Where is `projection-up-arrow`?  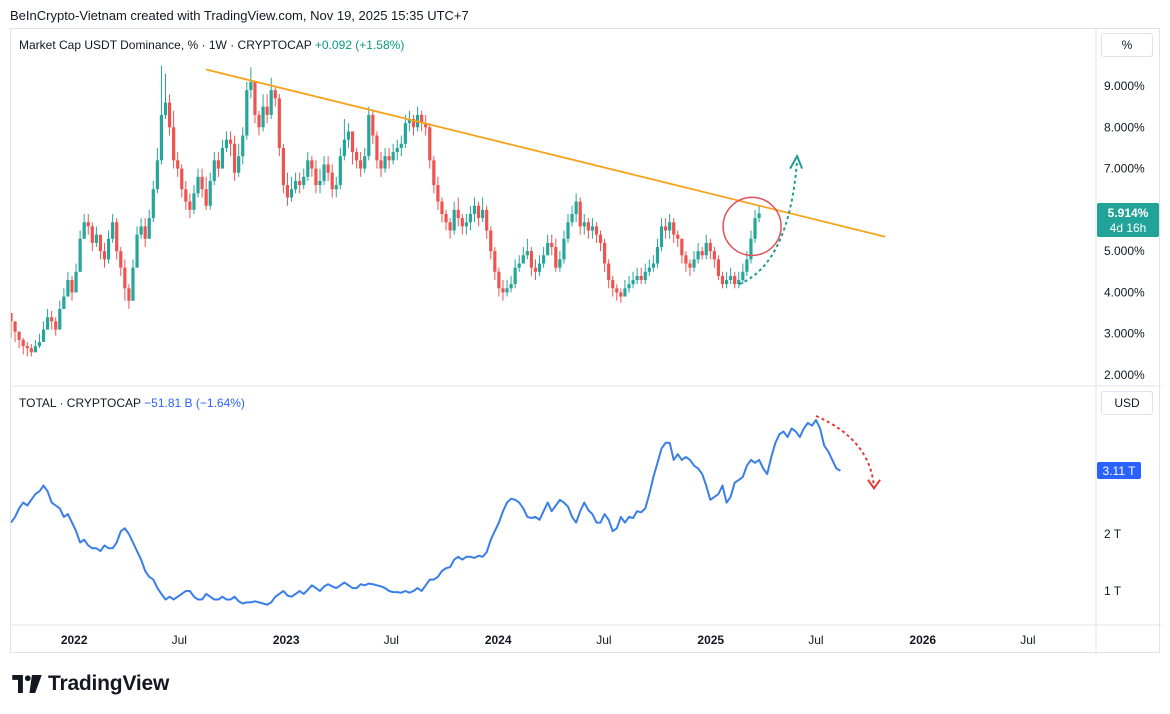
projection-up-arrow is located at coordinates (768, 223).